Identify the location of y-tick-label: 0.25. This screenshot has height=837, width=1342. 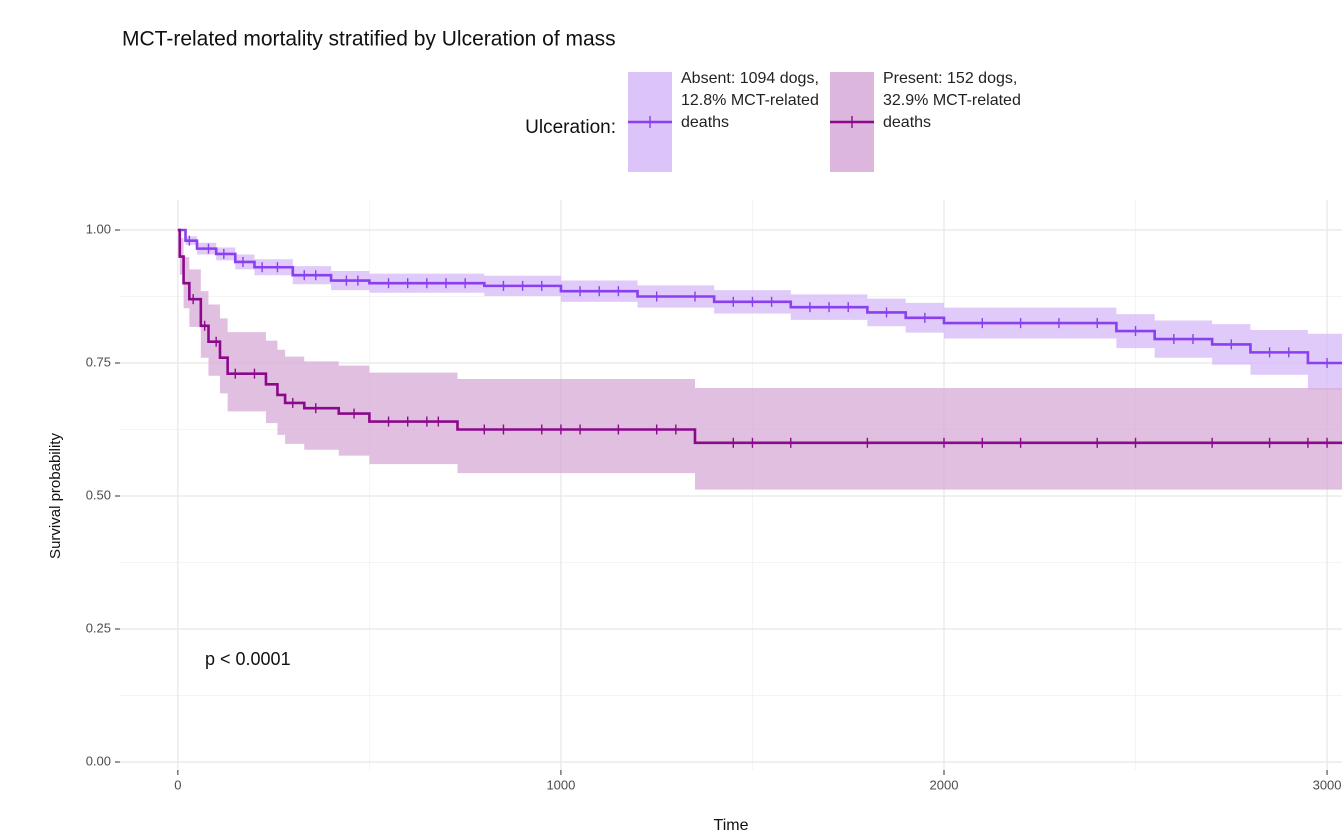
(98, 627).